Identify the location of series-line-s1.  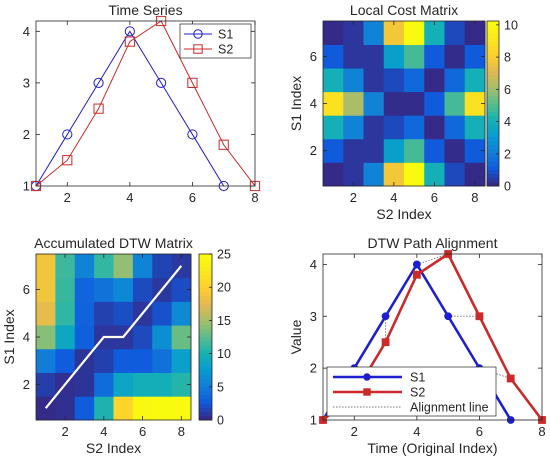
(130, 108).